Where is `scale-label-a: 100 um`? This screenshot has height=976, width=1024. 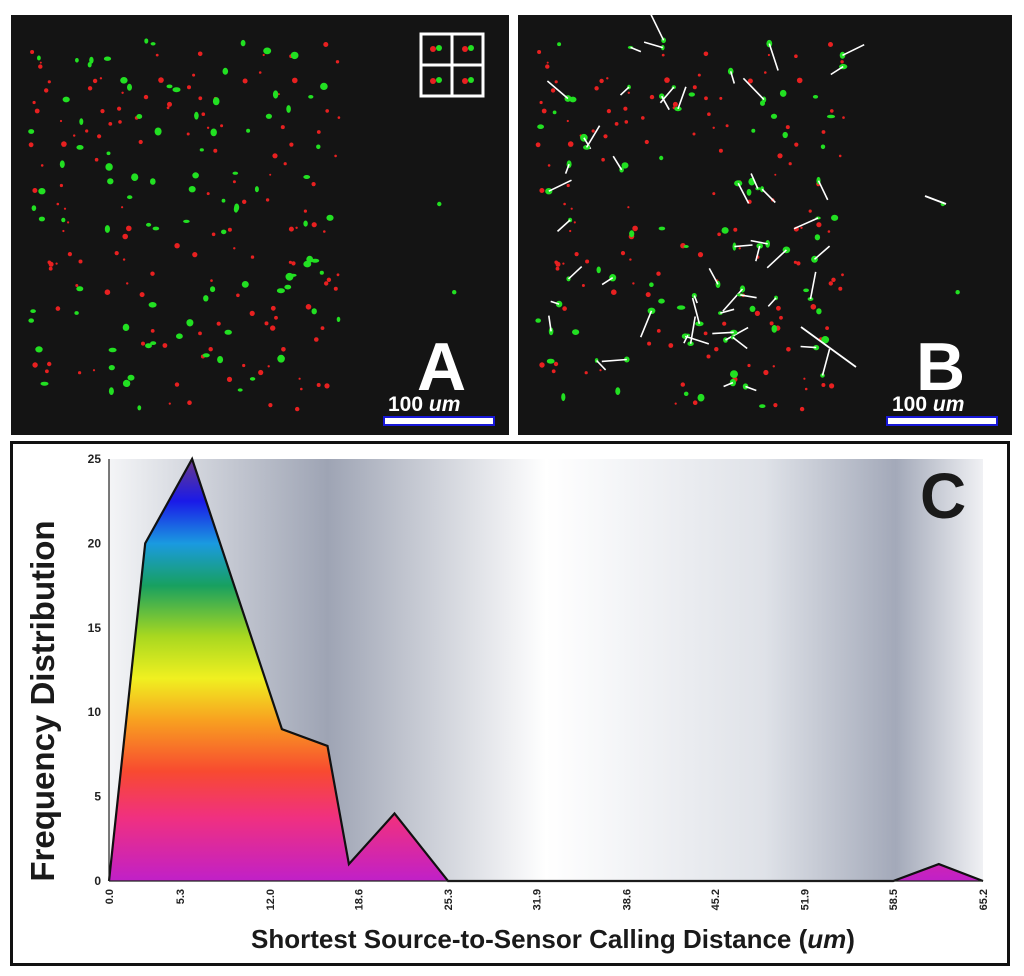 scale-label-a: 100 um is located at coordinates (424, 404).